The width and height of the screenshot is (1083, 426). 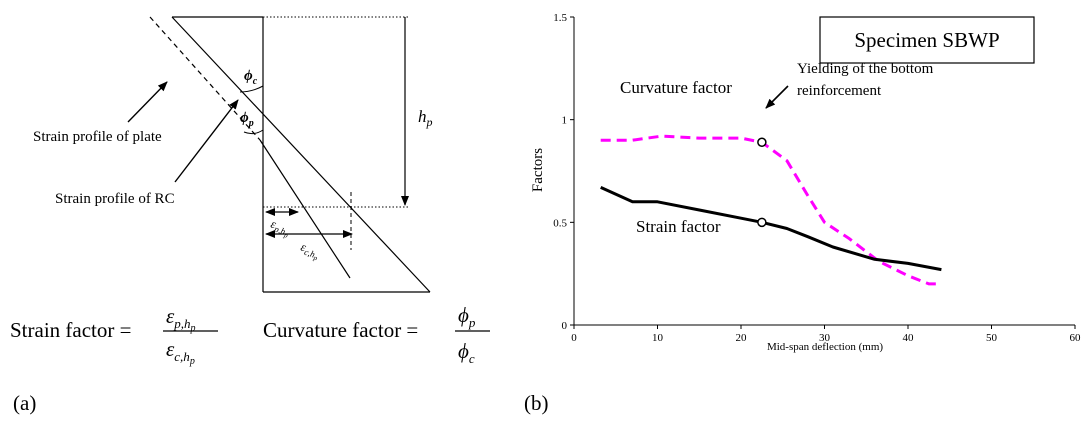 I want to click on yielding-annotation-arrow, so click(x=777, y=97).